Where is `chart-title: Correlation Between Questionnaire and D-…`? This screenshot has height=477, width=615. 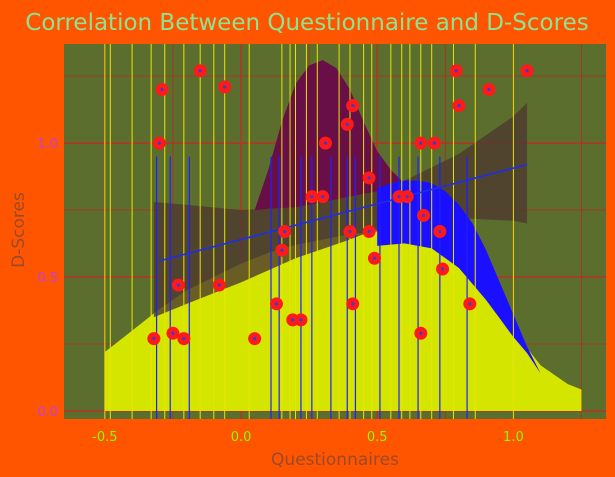
chart-title: Correlation Between Questionnaire and D-… is located at coordinates (306, 23).